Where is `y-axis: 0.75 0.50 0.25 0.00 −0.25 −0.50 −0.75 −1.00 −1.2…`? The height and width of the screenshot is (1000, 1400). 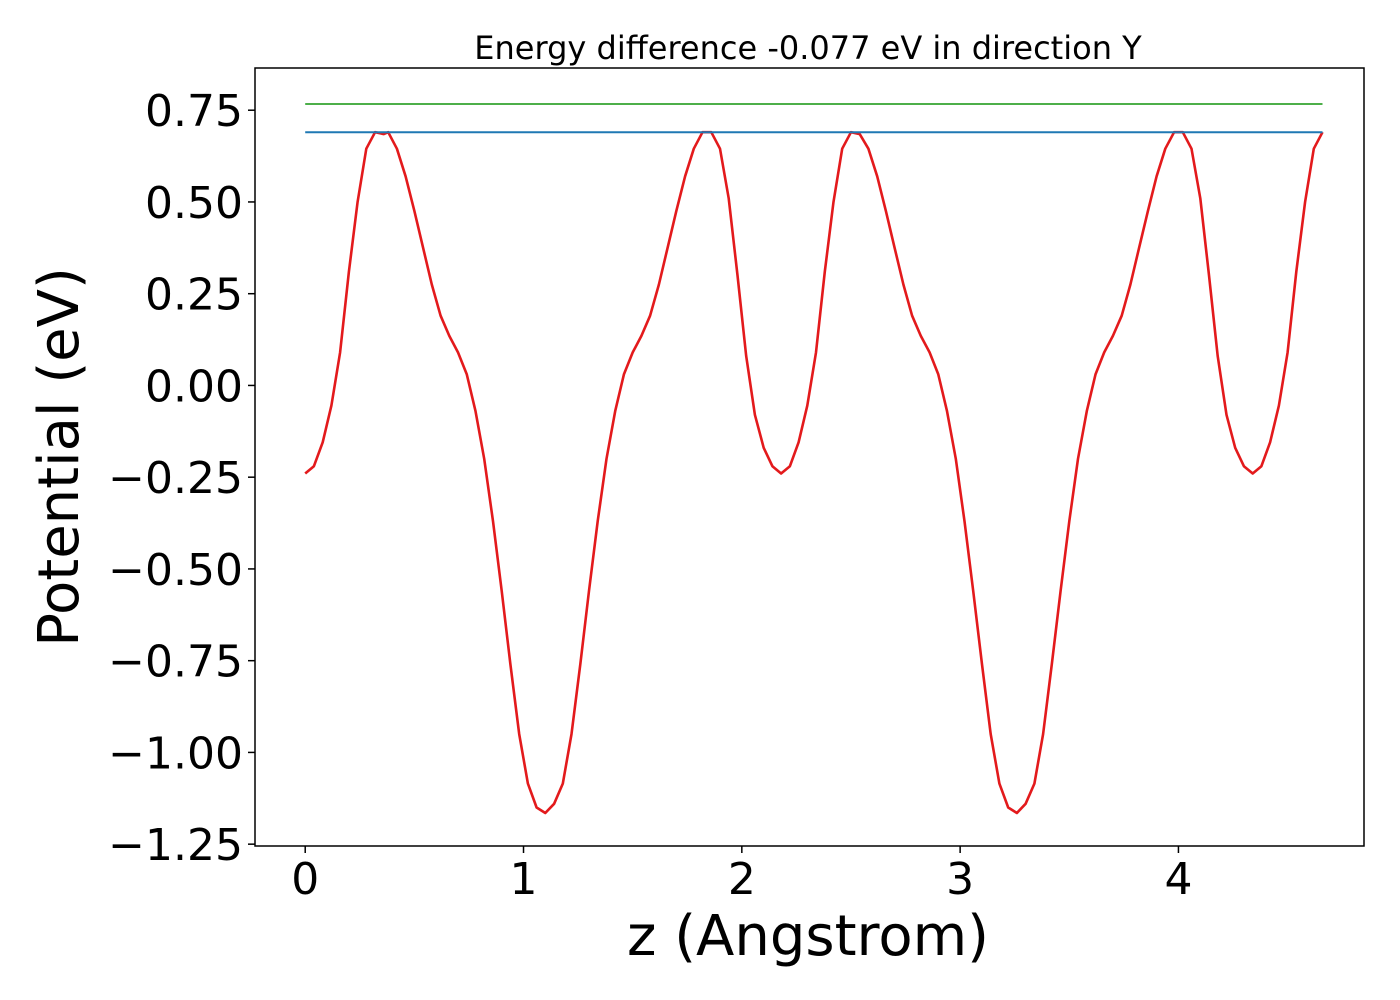 y-axis: 0.75 0.50 0.25 0.00 −0.25 −0.50 −0.75 −1.00 −1.2… is located at coordinates (181, 478).